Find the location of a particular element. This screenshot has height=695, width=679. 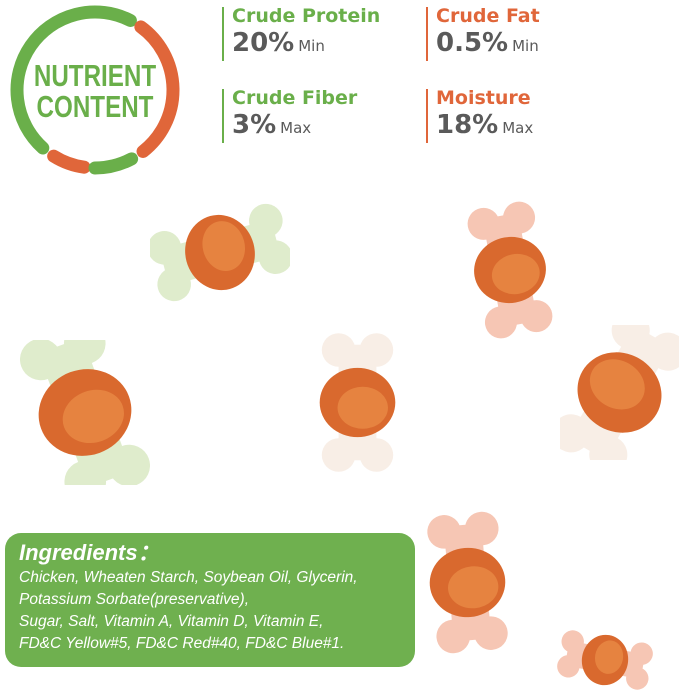

ingredients-line: FD&C Yellow#5, FD&C Red#40, FD&C Blue#1. is located at coordinates (182, 643).